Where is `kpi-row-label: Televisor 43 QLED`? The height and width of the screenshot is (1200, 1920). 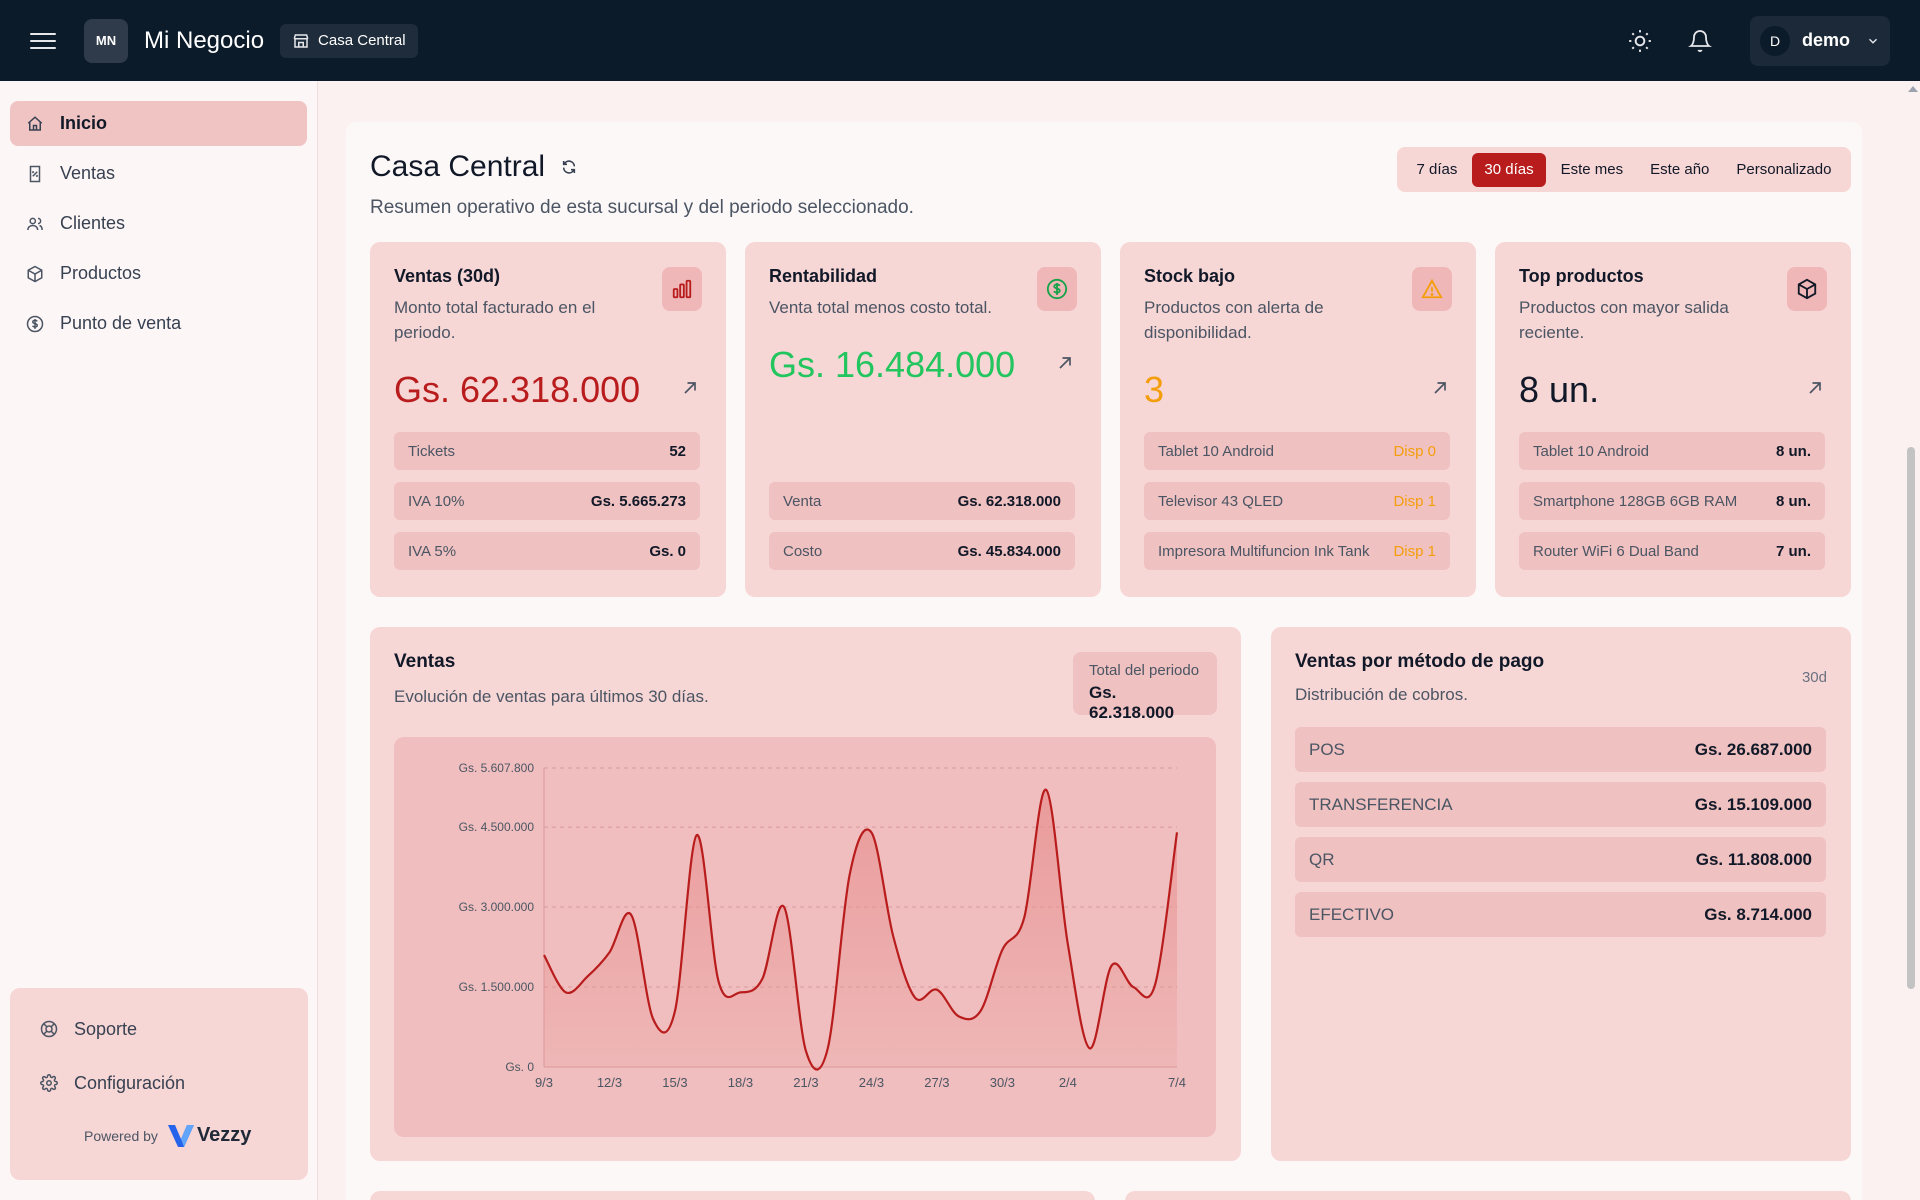 kpi-row-label: Televisor 43 QLED is located at coordinates (1221, 501).